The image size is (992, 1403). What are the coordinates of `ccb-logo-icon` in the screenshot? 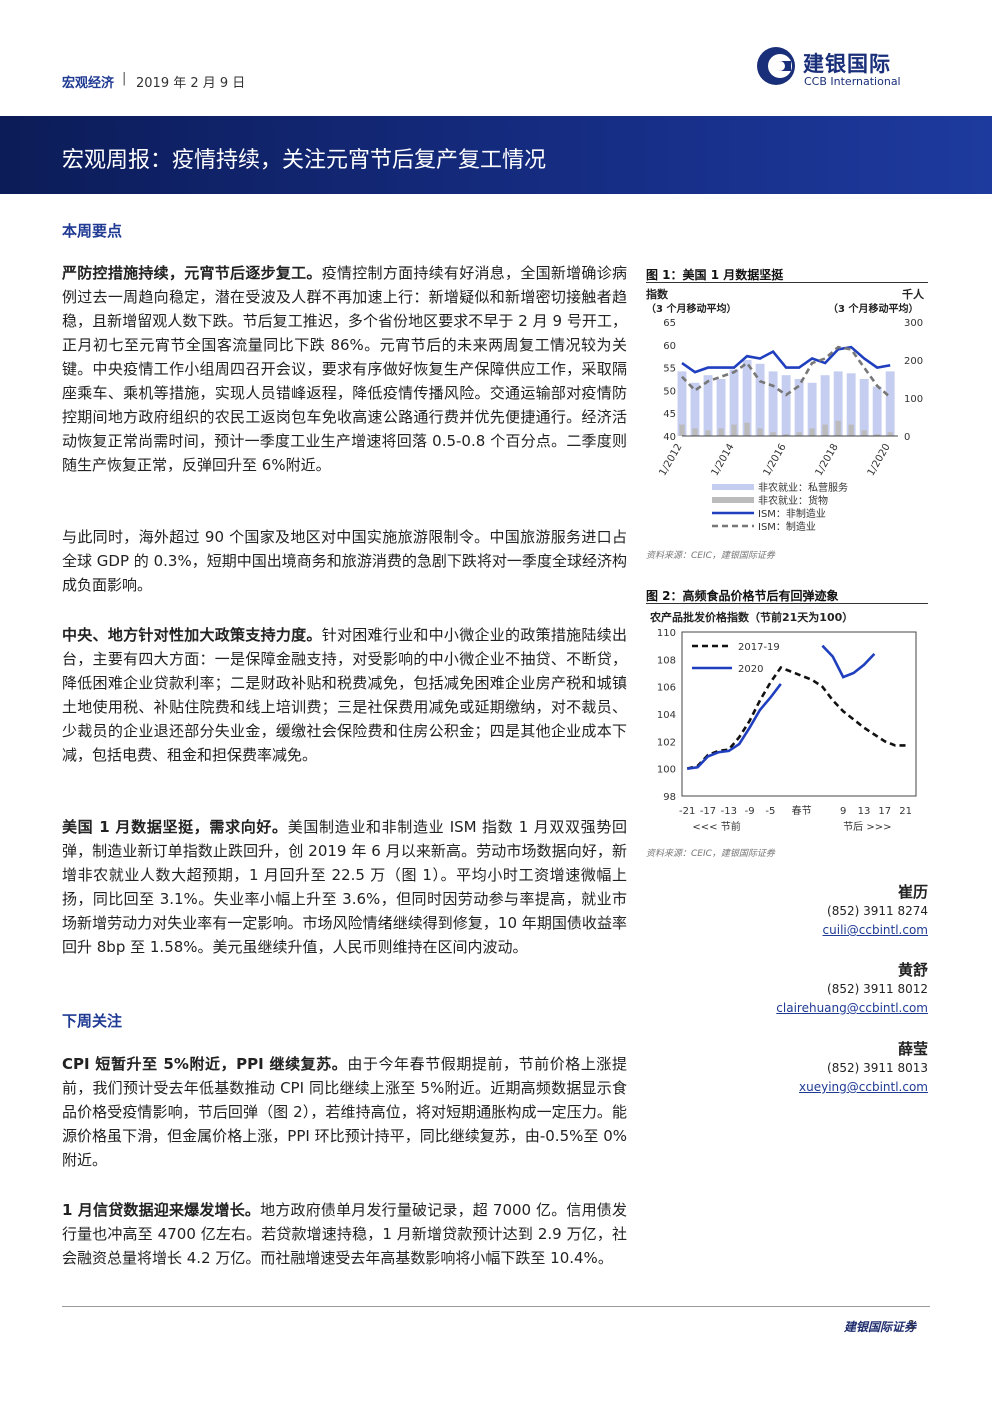 It's located at (776, 66).